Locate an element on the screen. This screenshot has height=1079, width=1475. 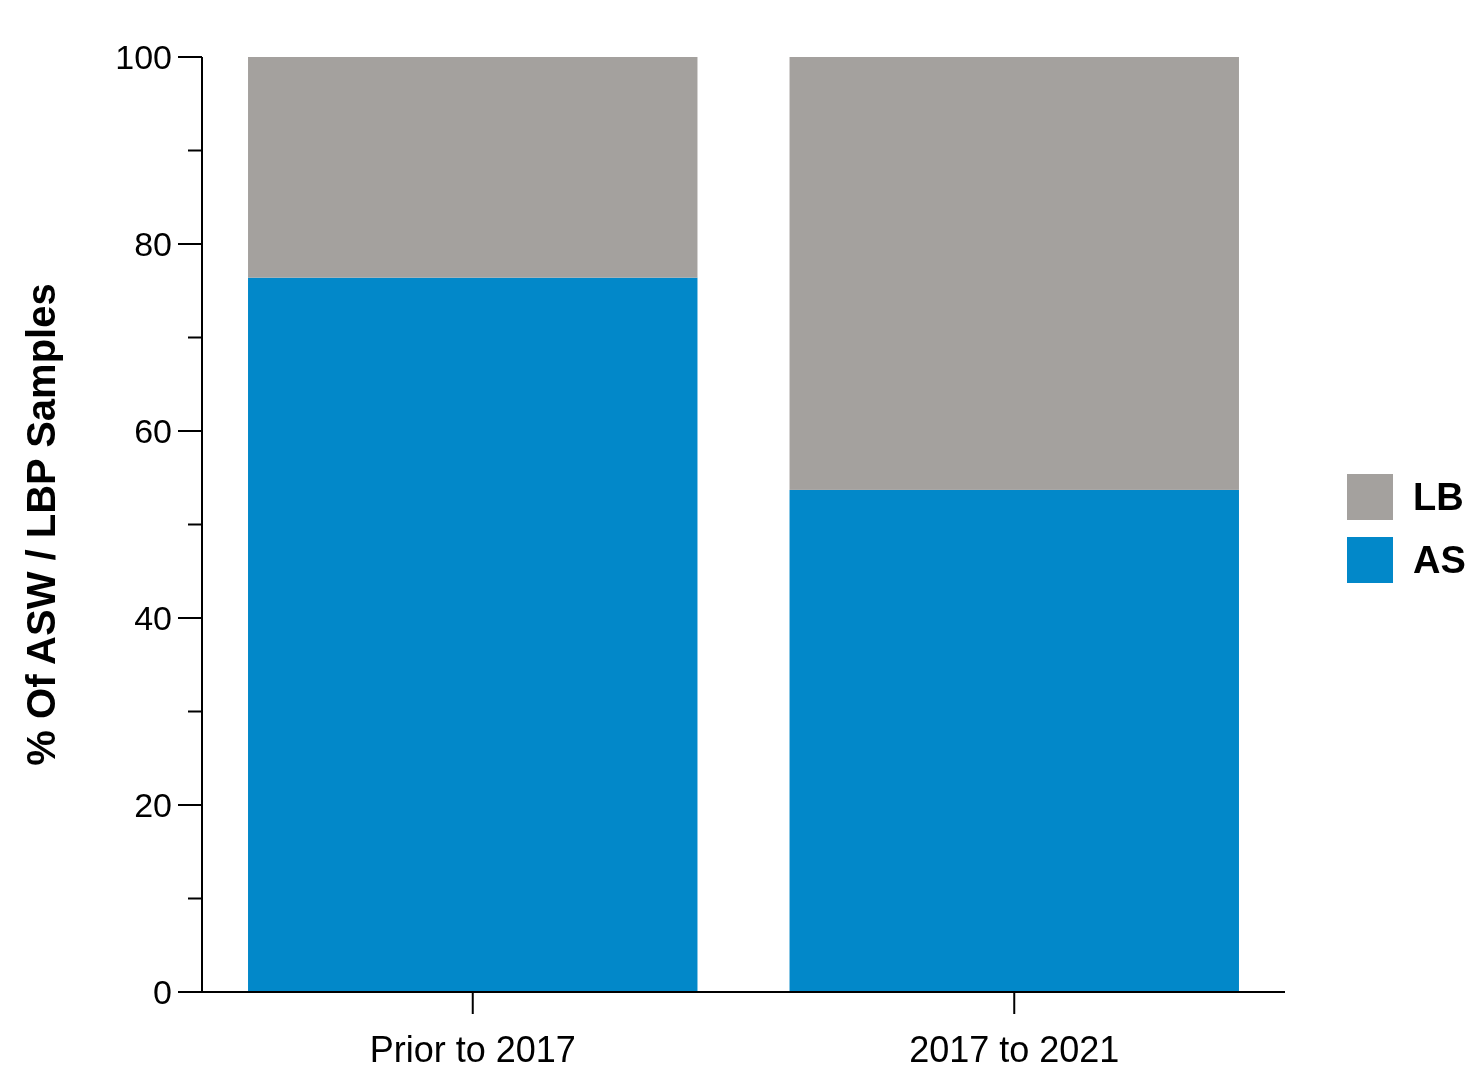
y-axis-title: % Of ASW / LBP Samples is located at coordinates (41, 524).